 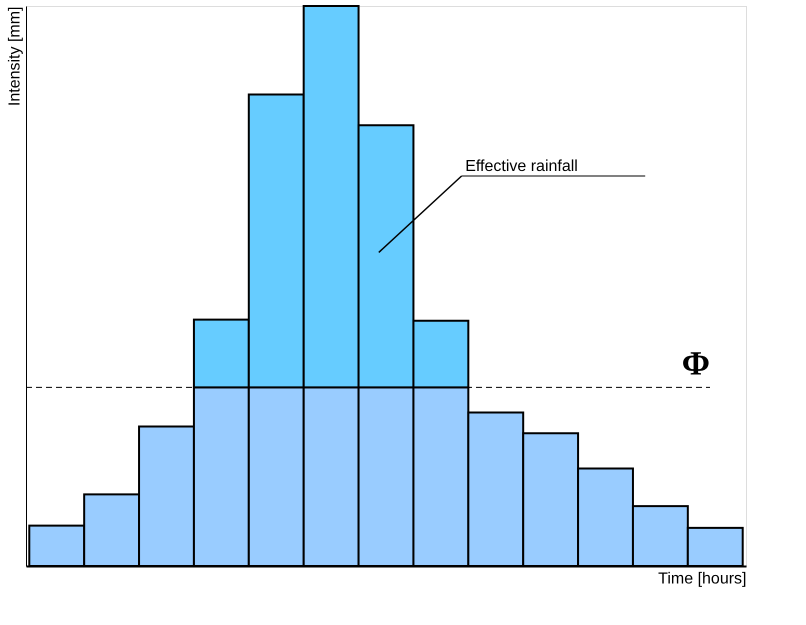 I want to click on ref-line-label: Φ, so click(x=696, y=363).